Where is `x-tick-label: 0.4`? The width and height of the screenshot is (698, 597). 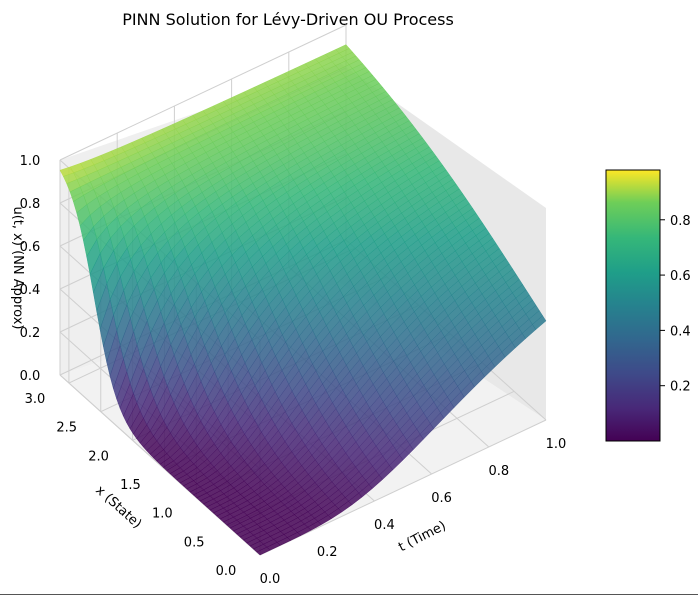 x-tick-label: 0.4 is located at coordinates (384, 525).